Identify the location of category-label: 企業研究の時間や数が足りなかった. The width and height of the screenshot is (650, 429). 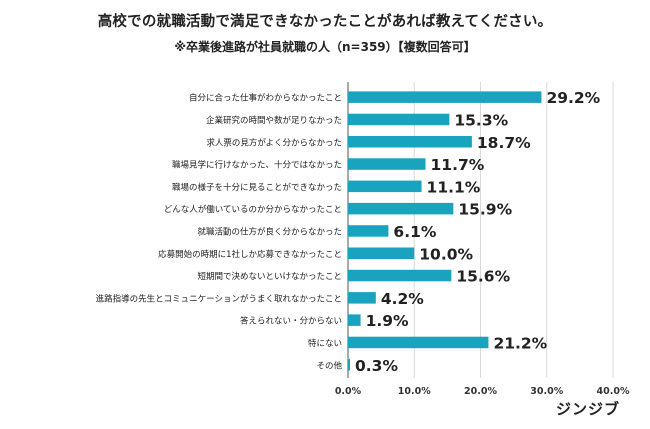
(274, 120).